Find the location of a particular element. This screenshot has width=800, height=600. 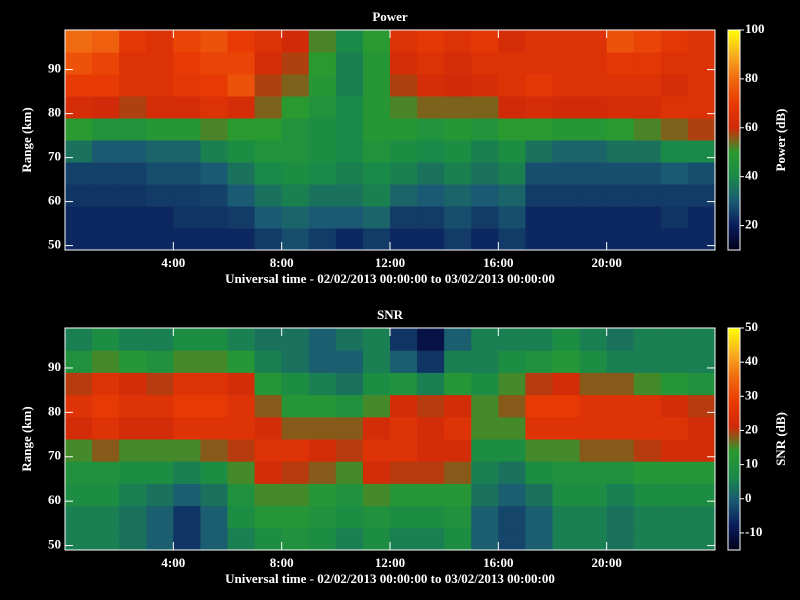

colorbar-tick-label: 30 is located at coordinates (751, 394).